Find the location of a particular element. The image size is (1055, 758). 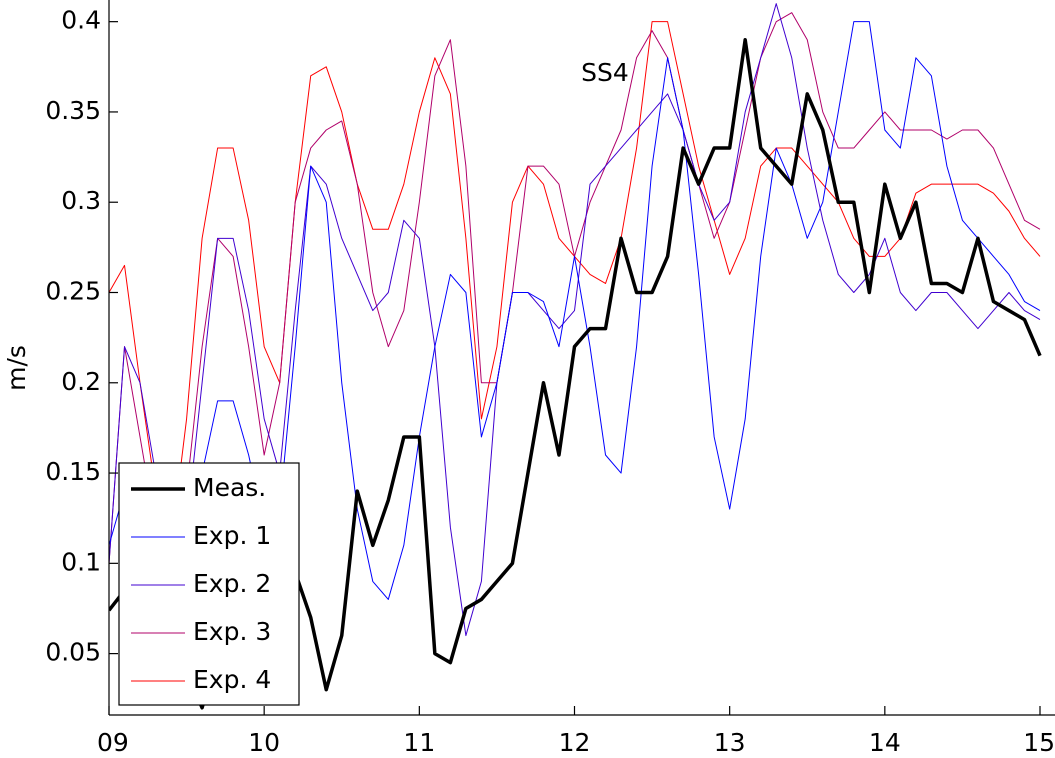

y-tick-label: 0.3 is located at coordinates (81, 200).